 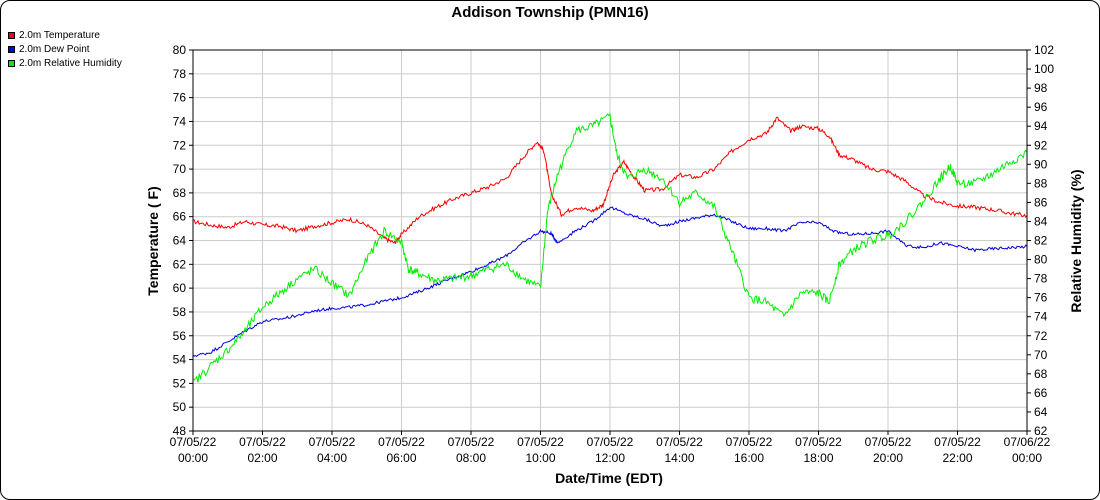 What do you see at coordinates (957, 458) in the screenshot?
I see `x-tick-time: 22:00` at bounding box center [957, 458].